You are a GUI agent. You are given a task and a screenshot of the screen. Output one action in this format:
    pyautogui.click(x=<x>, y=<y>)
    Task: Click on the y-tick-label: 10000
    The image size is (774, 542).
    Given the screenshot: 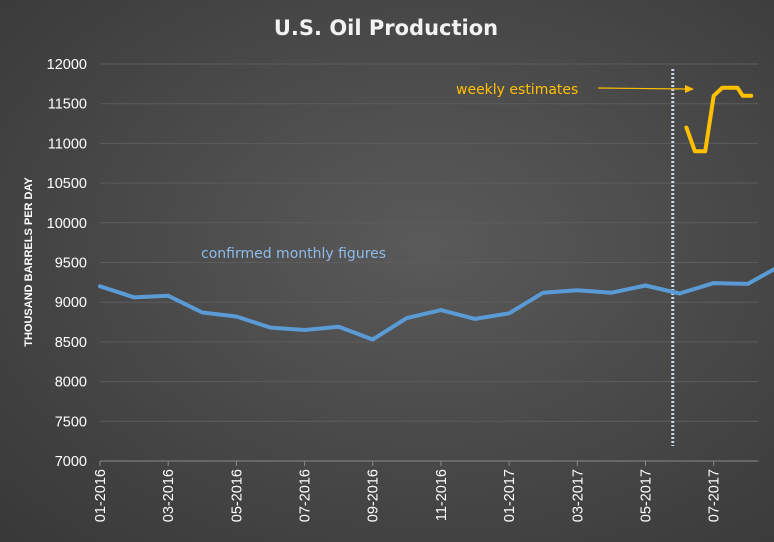 What is the action you would take?
    pyautogui.click(x=67, y=224)
    